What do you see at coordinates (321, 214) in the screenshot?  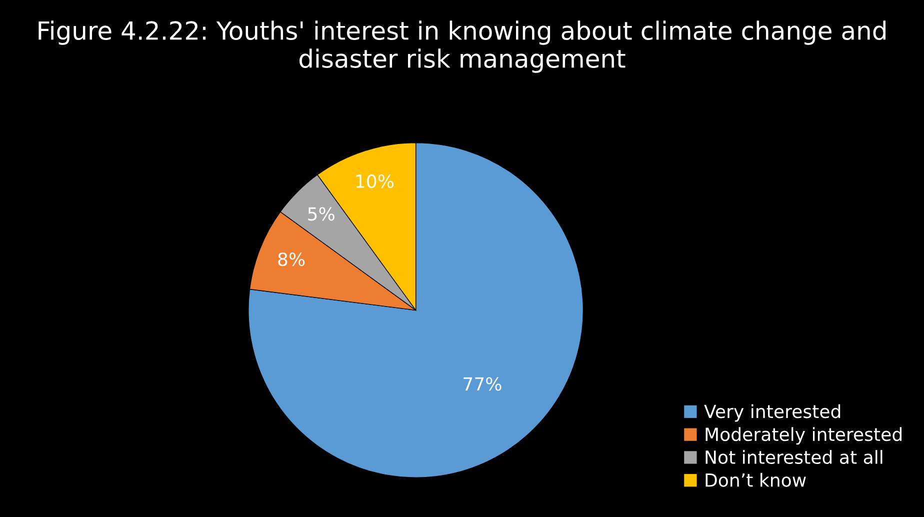 I see `data-label: 5%` at bounding box center [321, 214].